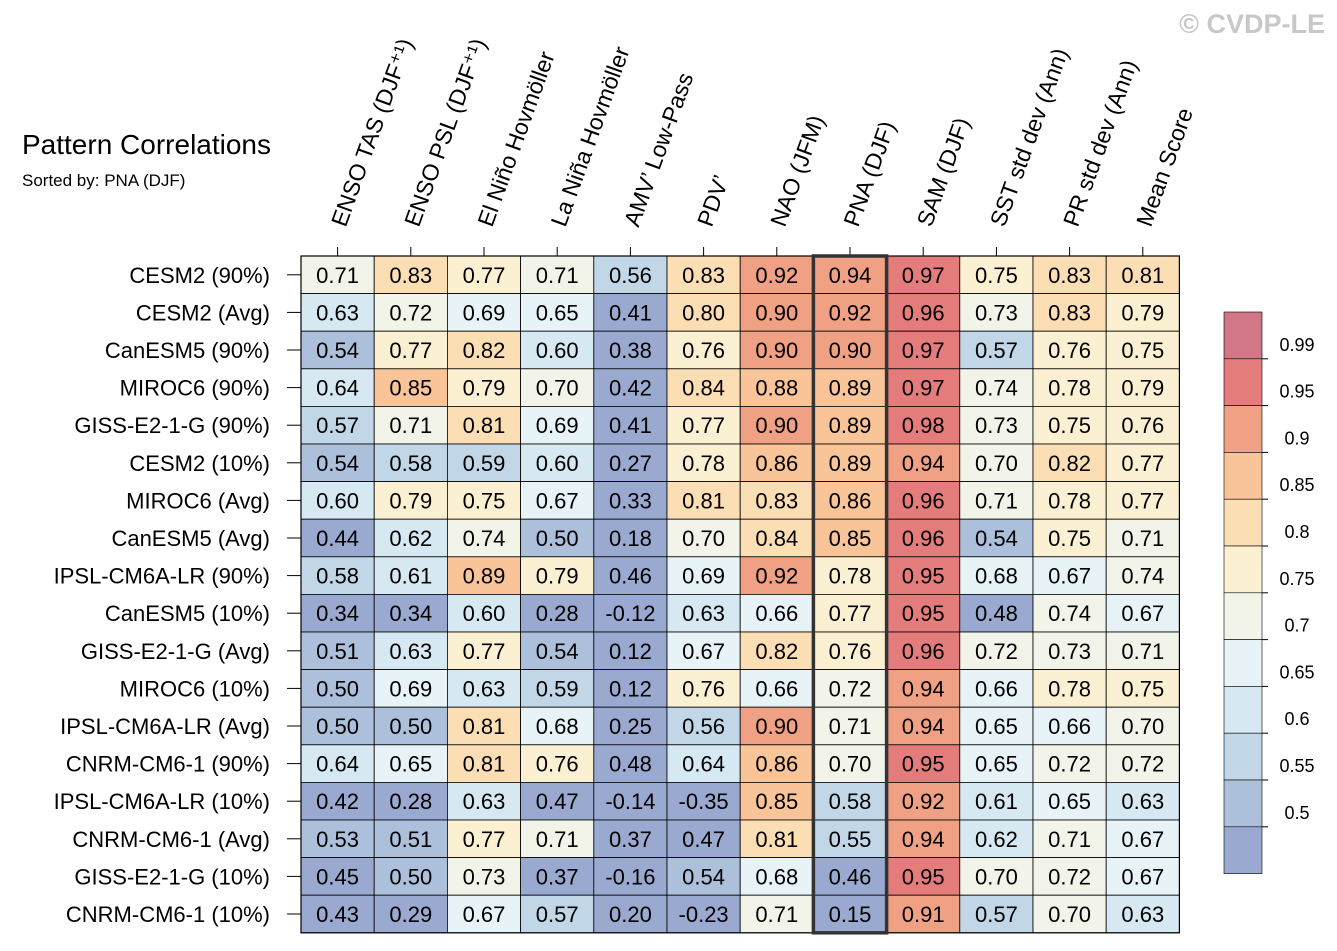  I want to click on row-label-ipsl-cm6a-lr-avg: IPSL-CM6A-LR (Avg), so click(165, 726).